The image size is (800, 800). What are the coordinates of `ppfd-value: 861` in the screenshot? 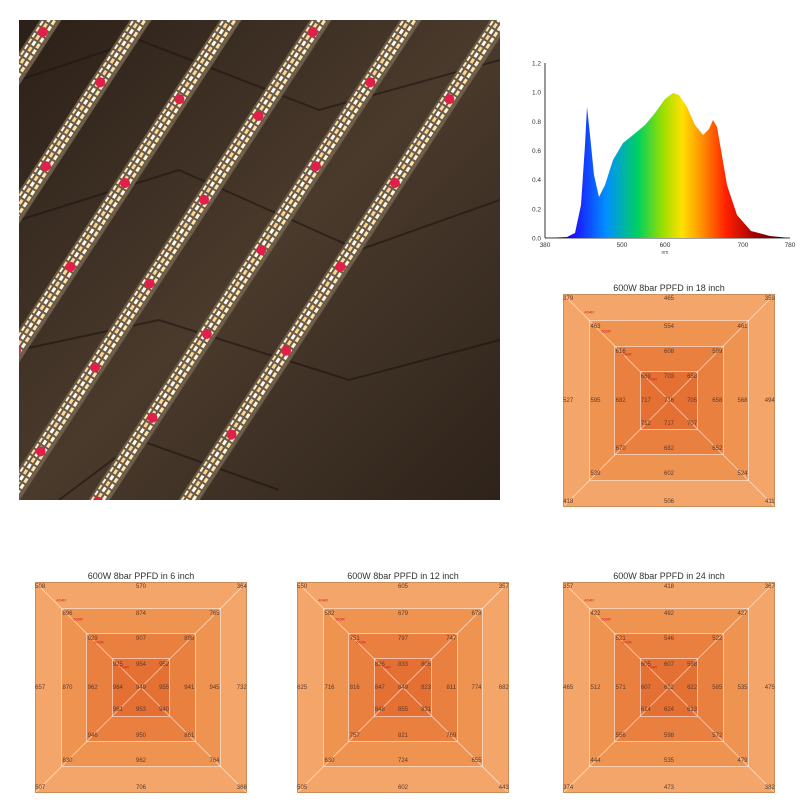 It's located at (189, 735).